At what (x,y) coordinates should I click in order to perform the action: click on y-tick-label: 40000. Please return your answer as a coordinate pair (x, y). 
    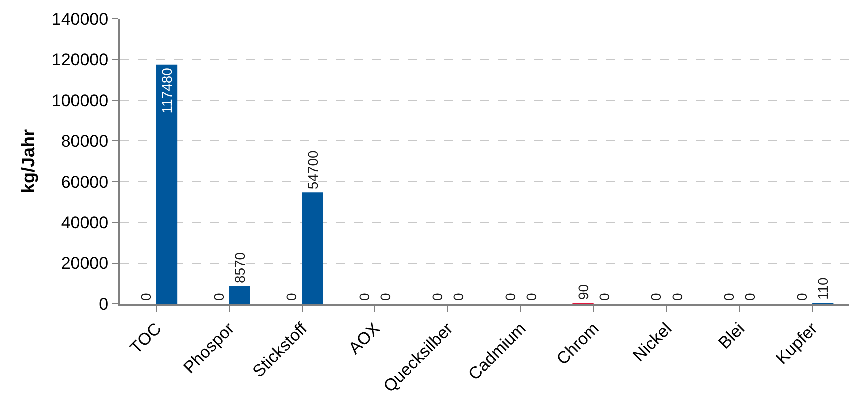
    Looking at the image, I should click on (85, 223).